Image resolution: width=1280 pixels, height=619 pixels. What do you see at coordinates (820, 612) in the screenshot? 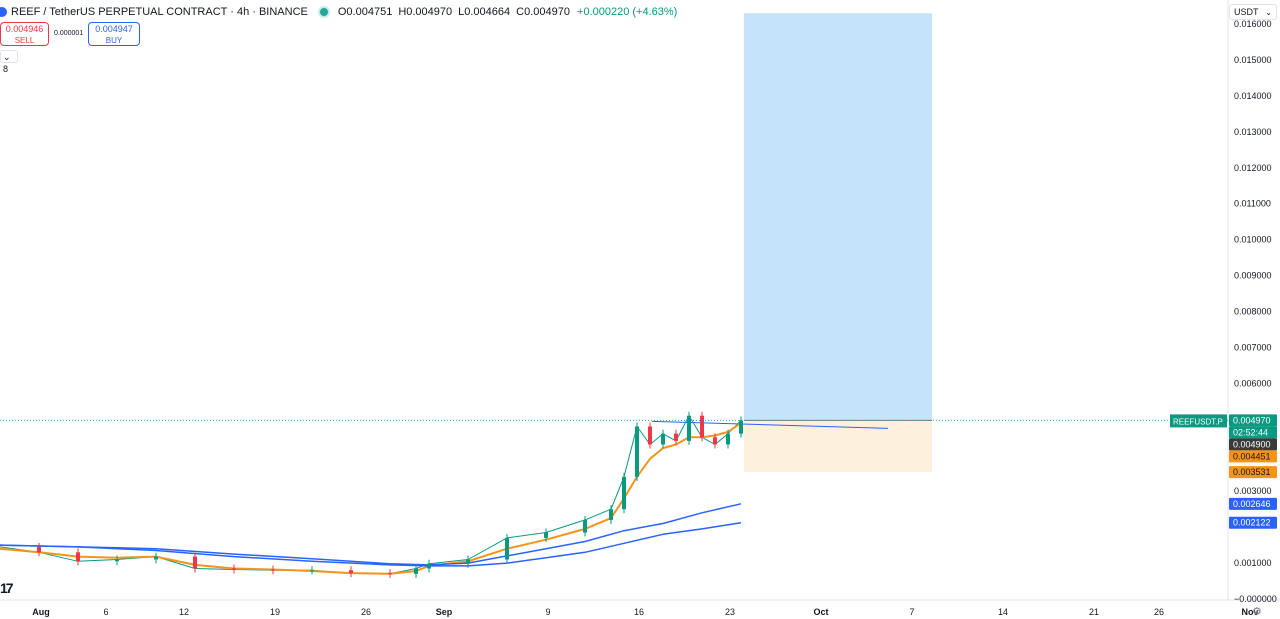
I see `x-tick-label: Oct` at bounding box center [820, 612].